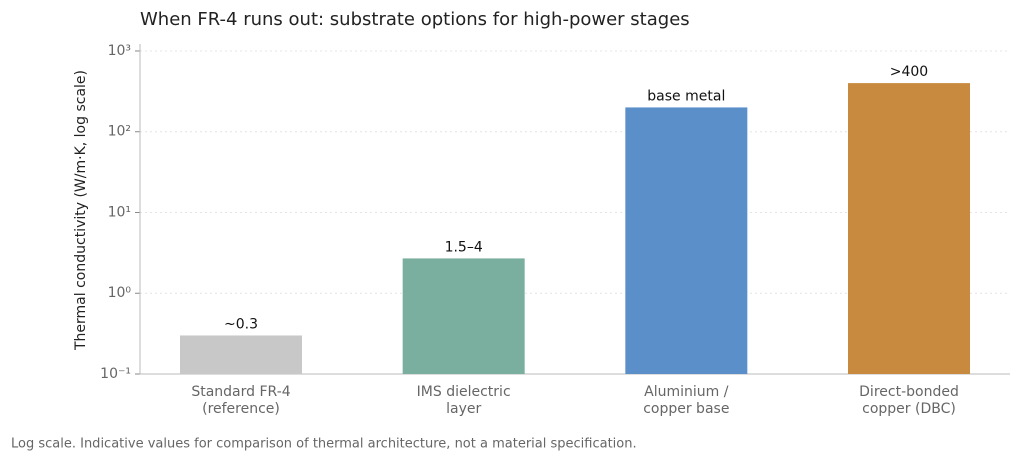  I want to click on y-tick-label: 10², so click(119, 132).